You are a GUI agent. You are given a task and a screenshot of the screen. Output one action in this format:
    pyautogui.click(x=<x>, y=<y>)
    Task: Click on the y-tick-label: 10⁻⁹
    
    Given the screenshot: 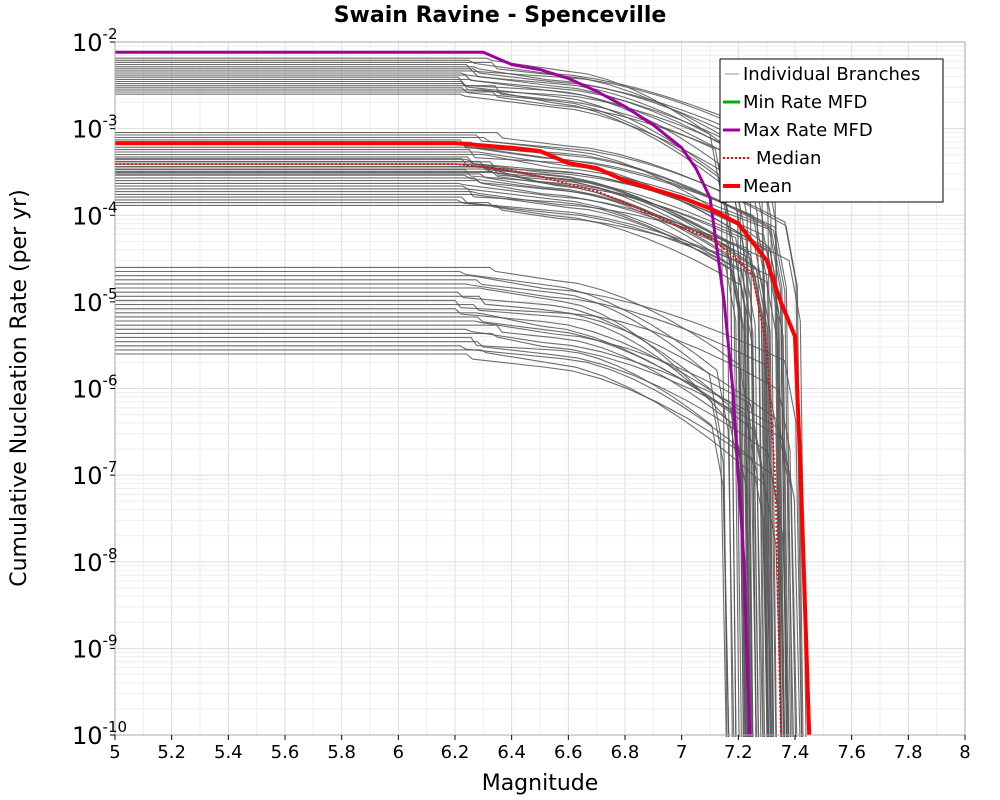 What is the action you would take?
    pyautogui.click(x=95, y=647)
    